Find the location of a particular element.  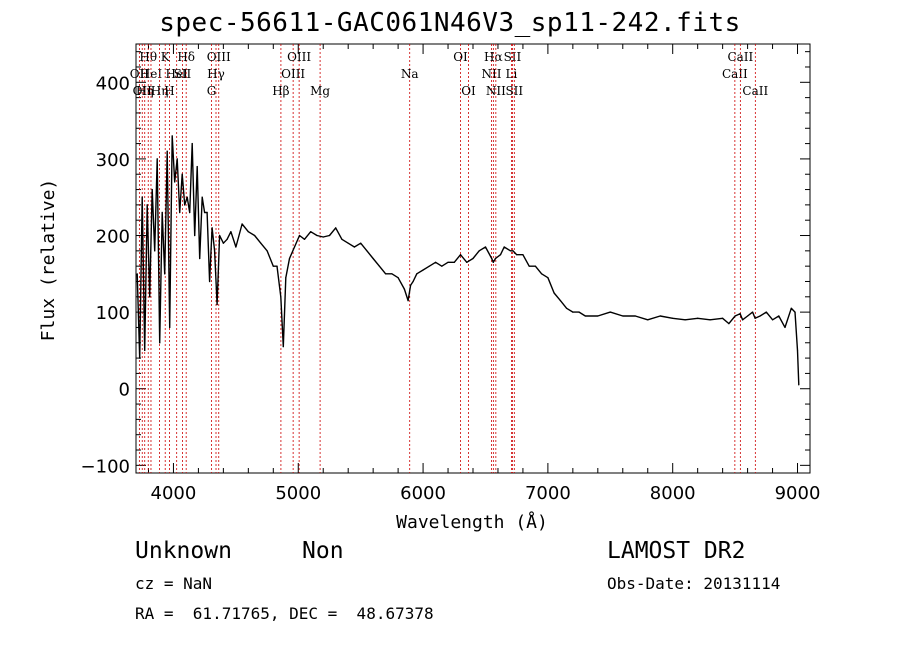

observation-date: Obs-Date: 20131114 is located at coordinates (694, 583).